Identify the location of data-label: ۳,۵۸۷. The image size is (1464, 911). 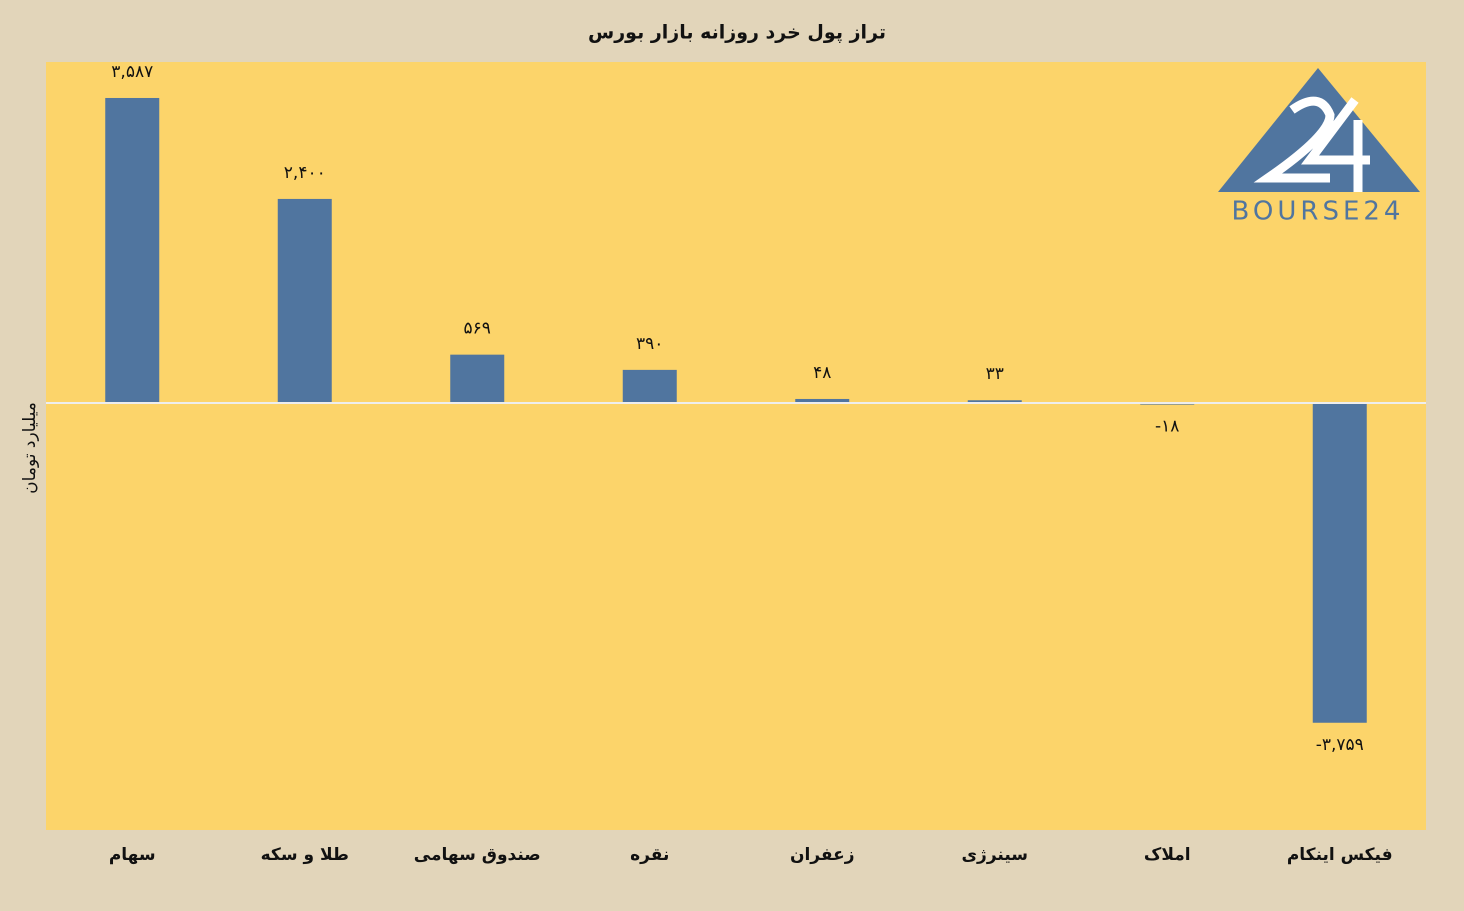
(132, 72).